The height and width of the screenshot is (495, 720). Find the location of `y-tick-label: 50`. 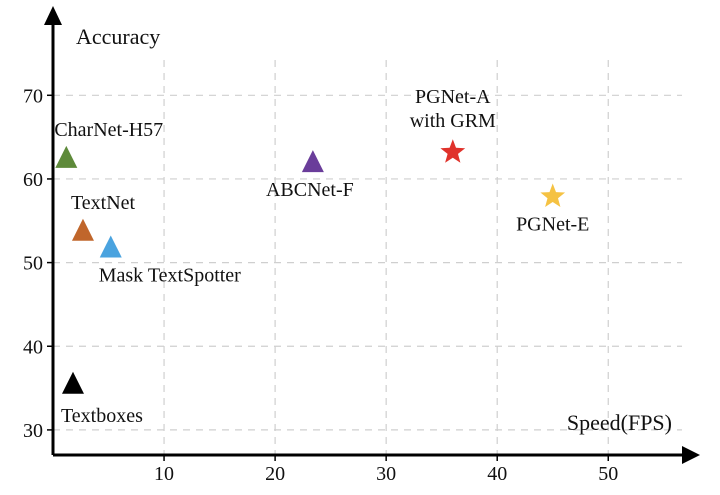

y-tick-label: 50 is located at coordinates (33, 264).